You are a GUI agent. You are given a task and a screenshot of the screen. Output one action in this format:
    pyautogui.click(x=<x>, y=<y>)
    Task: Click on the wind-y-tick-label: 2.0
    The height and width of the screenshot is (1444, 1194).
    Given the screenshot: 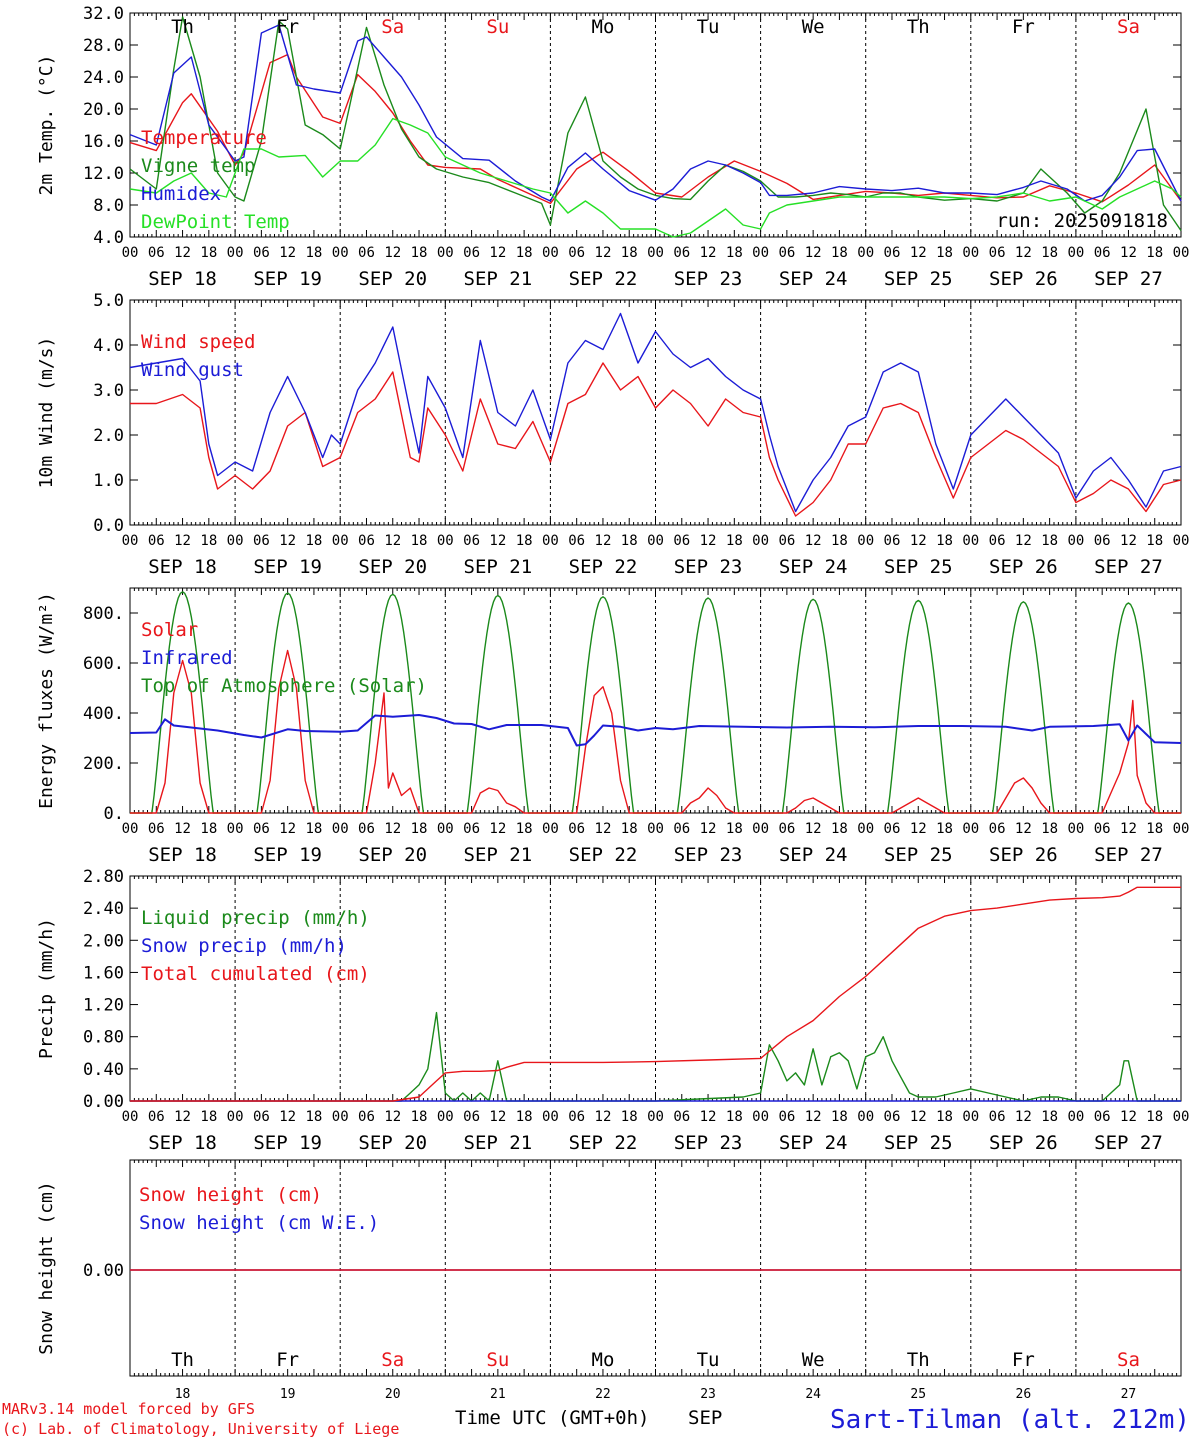 What is the action you would take?
    pyautogui.click(x=108, y=436)
    